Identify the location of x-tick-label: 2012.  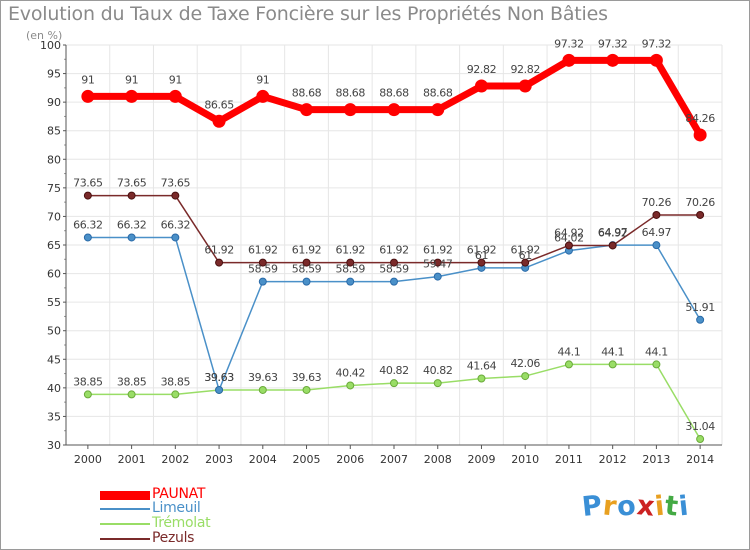
(613, 459).